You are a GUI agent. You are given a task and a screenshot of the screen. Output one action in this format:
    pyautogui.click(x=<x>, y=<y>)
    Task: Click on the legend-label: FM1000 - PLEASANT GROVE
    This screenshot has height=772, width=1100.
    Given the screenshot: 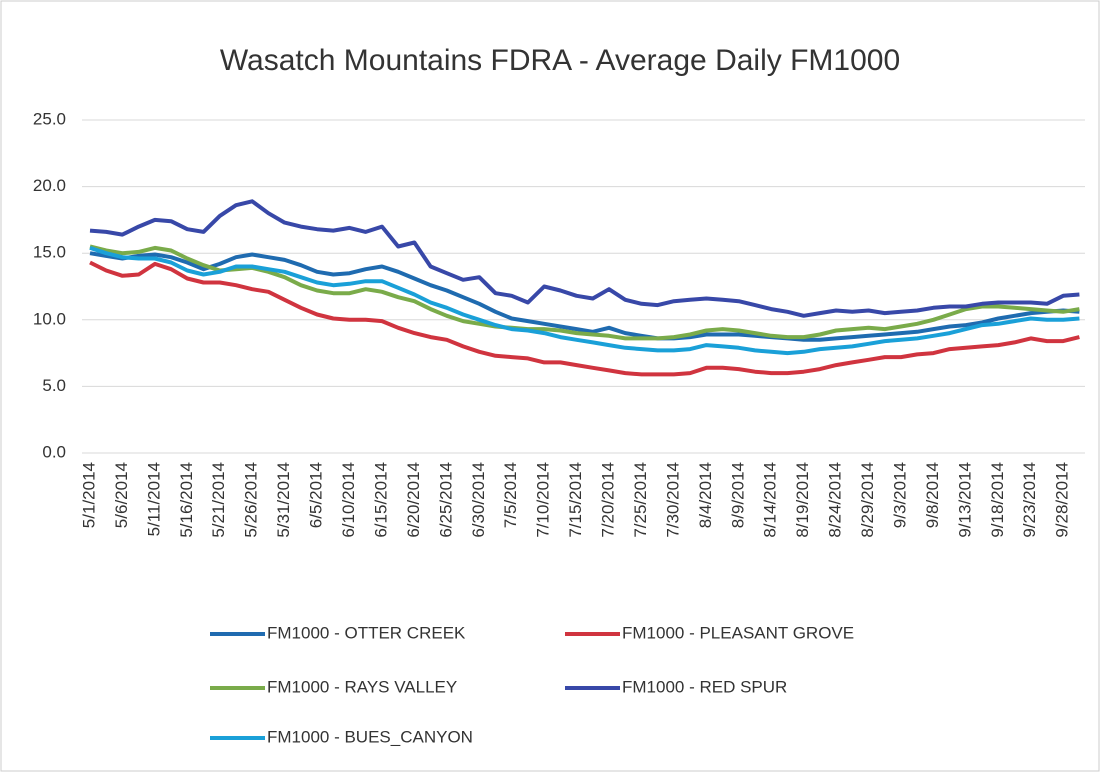 What is the action you would take?
    pyautogui.click(x=738, y=632)
    